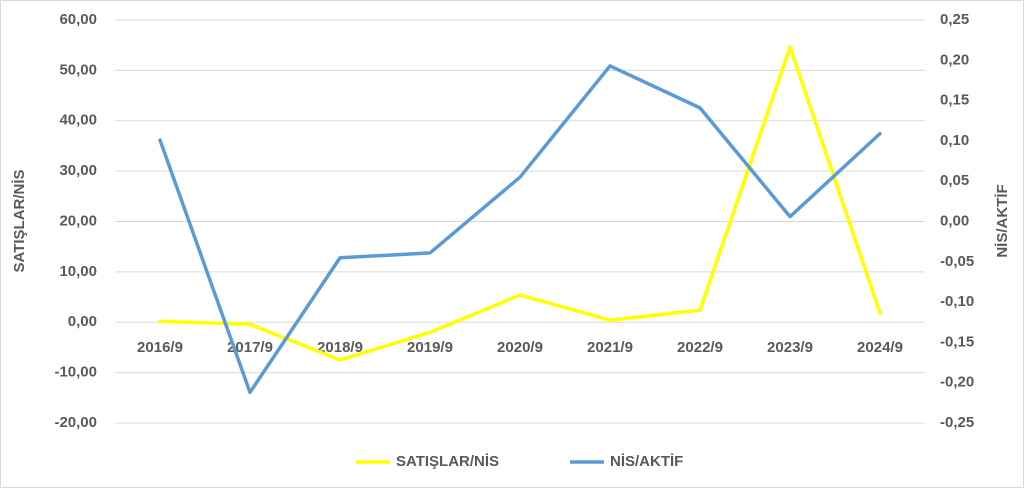 The width and height of the screenshot is (1024, 488). I want to click on x-tick-label: 2017/9, so click(250, 347).